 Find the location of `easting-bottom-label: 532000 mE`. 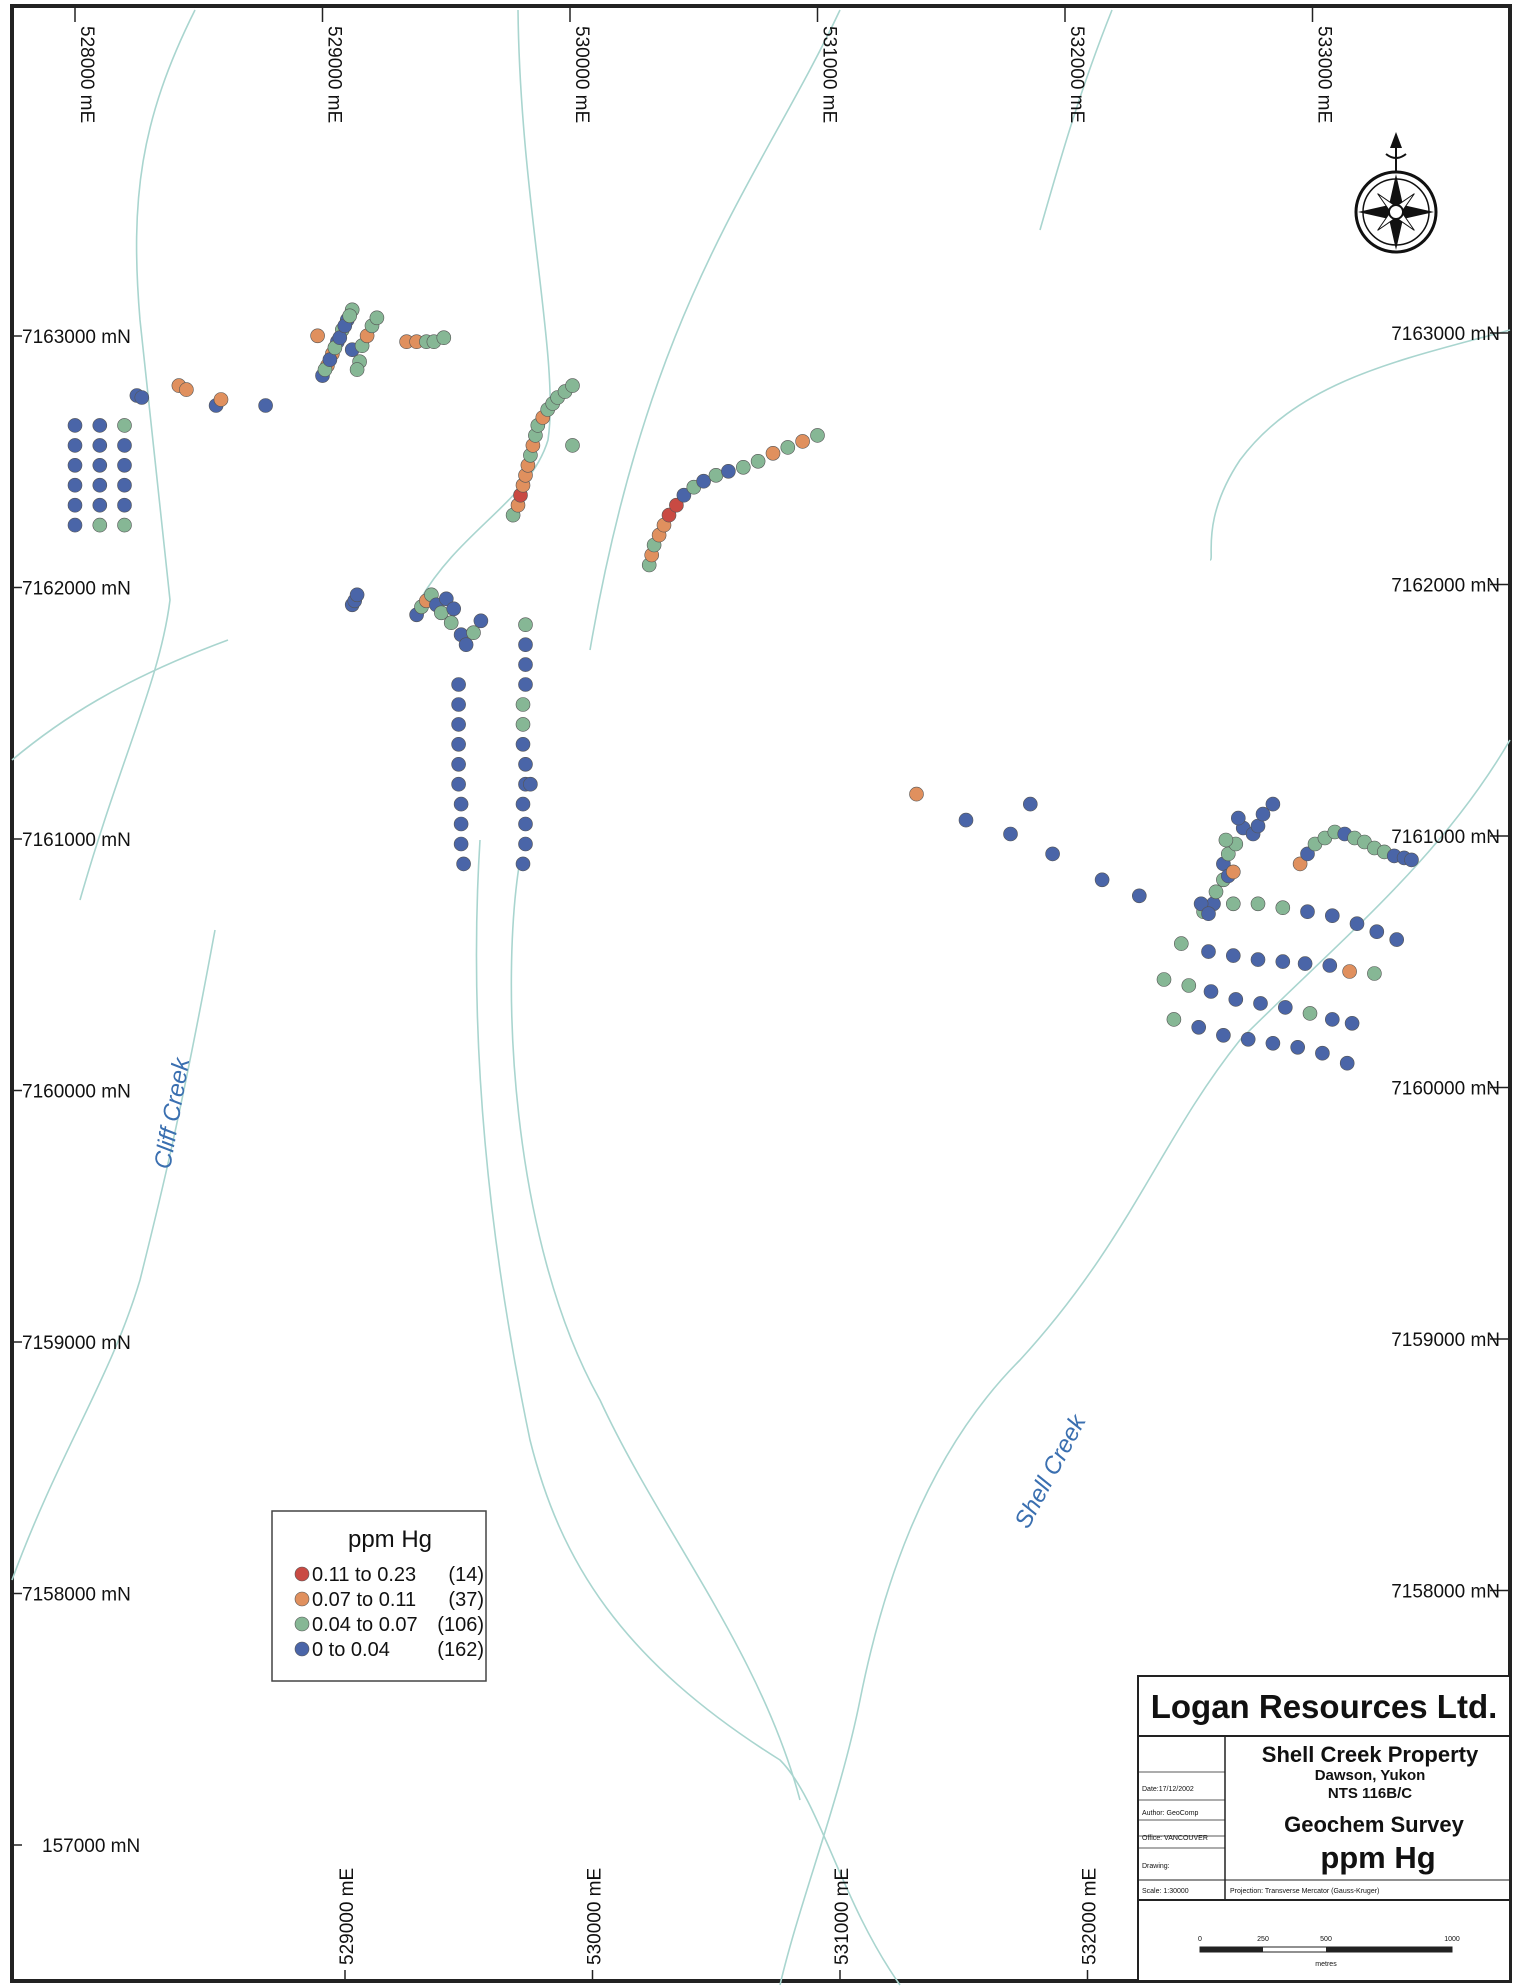

easting-bottom-label: 532000 mE is located at coordinates (1090, 1916).